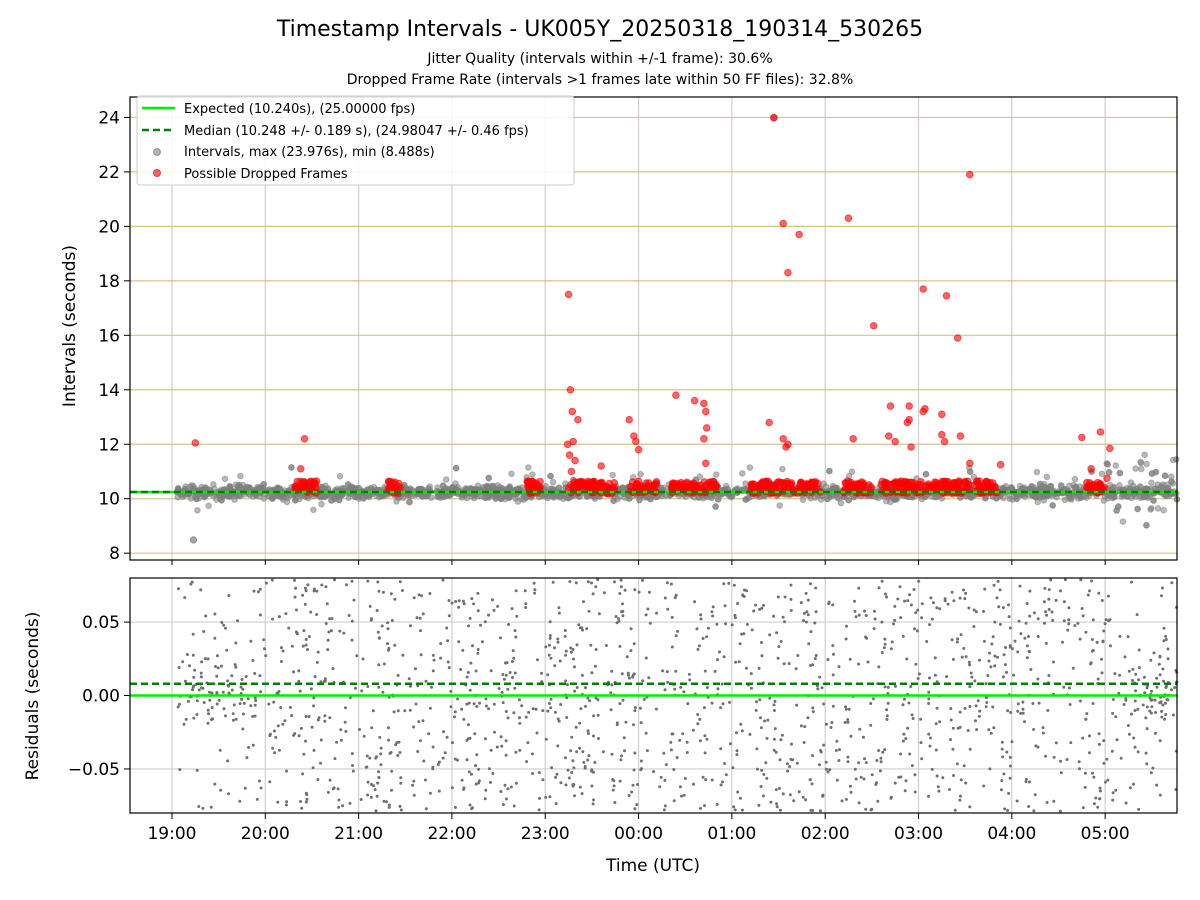 The image size is (1200, 900). Describe the element at coordinates (1105, 834) in the screenshot. I see `x-tick-label: 05:00` at that location.